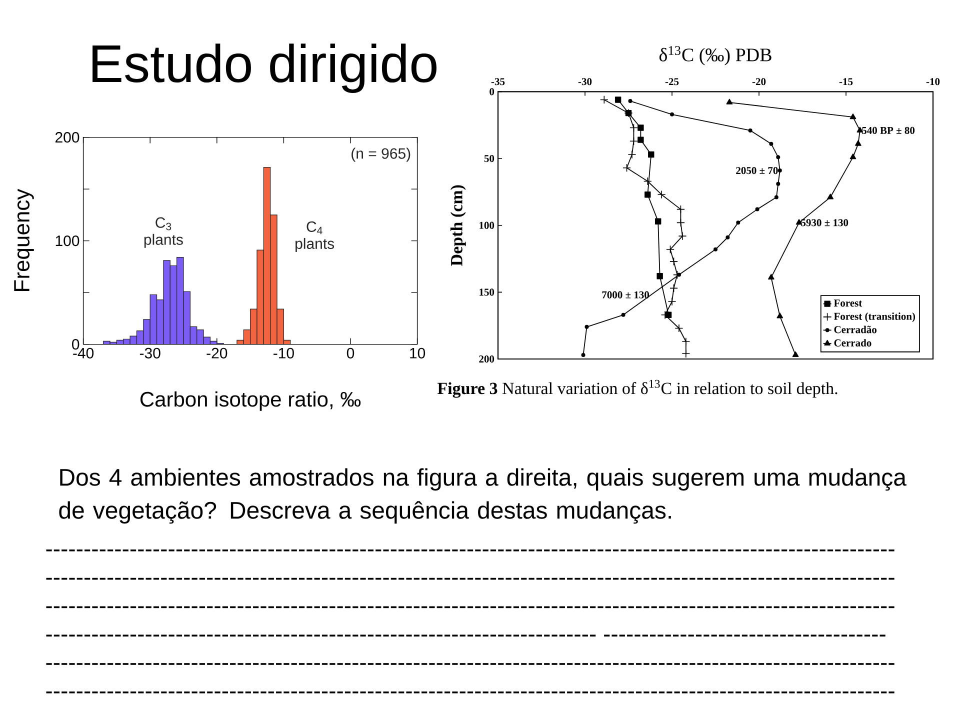 The image size is (960, 720). What do you see at coordinates (875, 317) in the screenshot?
I see `legend-label: Forest (transition)` at bounding box center [875, 317].